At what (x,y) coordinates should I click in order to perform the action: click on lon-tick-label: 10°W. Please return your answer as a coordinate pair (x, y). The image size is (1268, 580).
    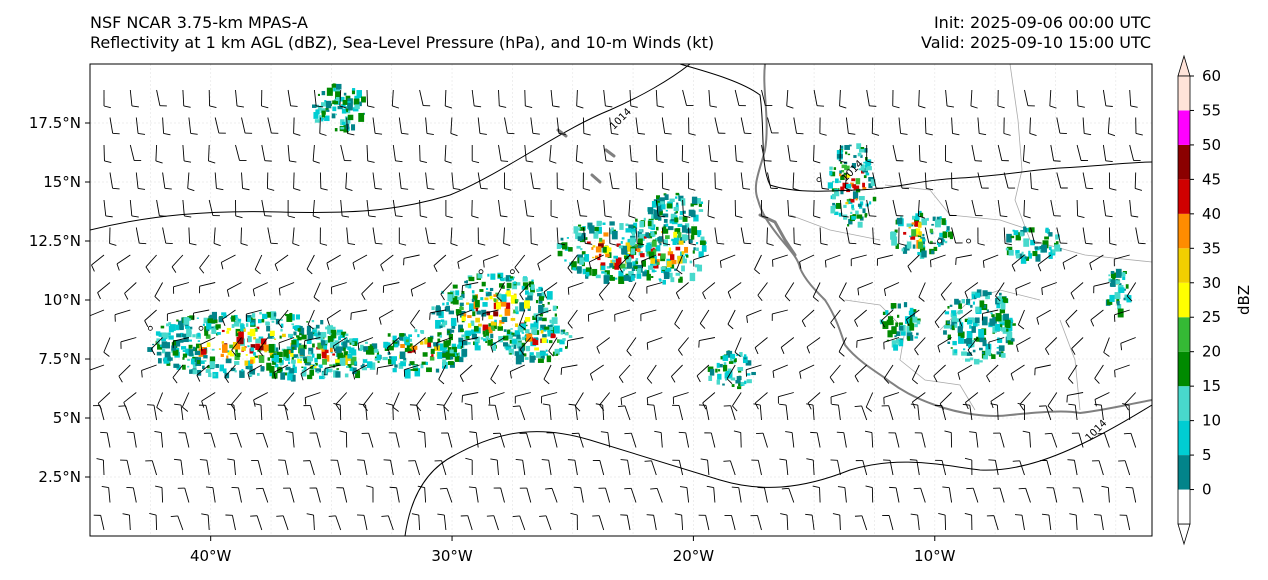
    Looking at the image, I should click on (935, 556).